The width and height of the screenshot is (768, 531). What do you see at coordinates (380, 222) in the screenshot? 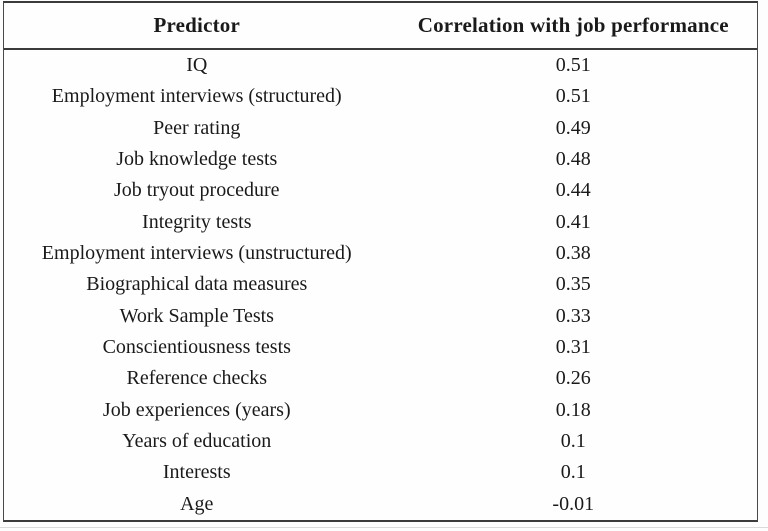
I see `table-row: Integrity tests 0.41` at bounding box center [380, 222].